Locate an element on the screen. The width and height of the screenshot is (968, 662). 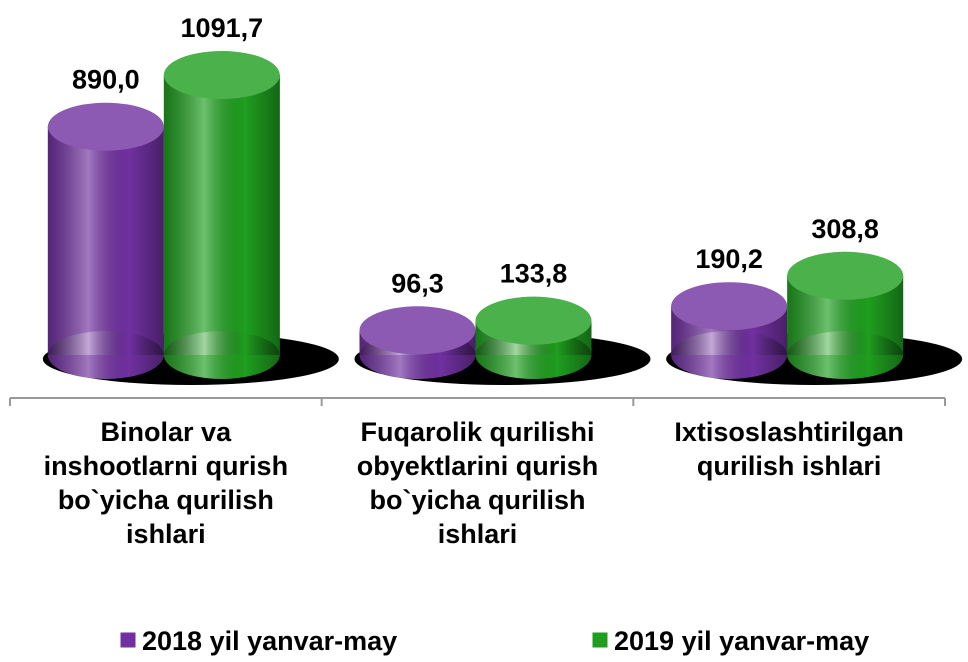
data-label: 133,8 is located at coordinates (534, 274).